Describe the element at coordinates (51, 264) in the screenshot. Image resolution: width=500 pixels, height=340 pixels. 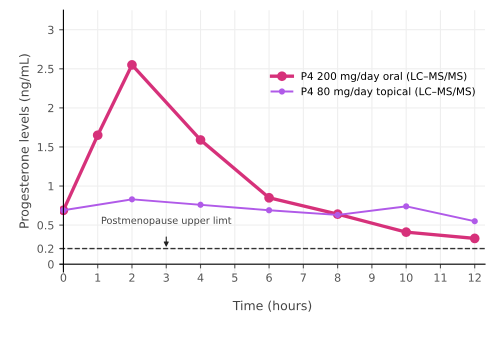
I see `y-tick-label: 0` at that location.